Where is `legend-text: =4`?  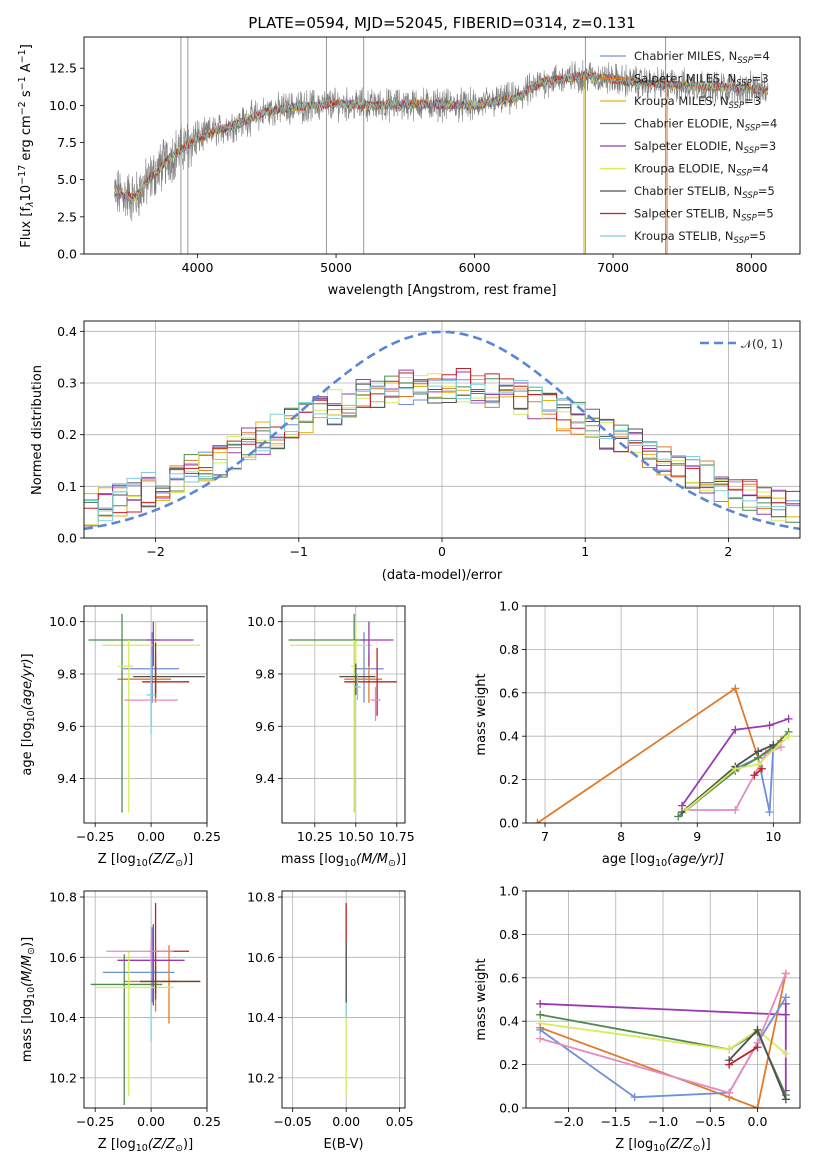 legend-text: =4 is located at coordinates (761, 56).